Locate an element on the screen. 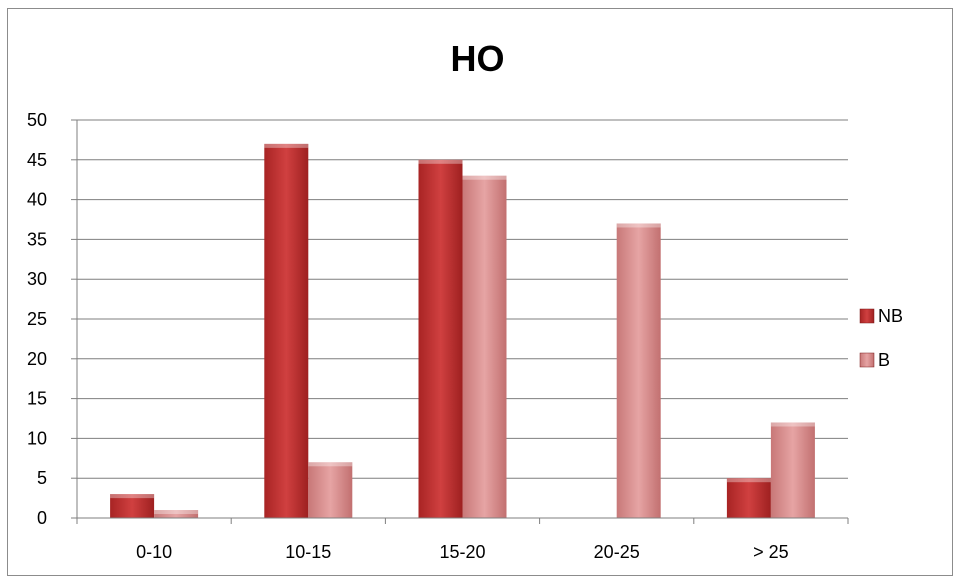 The width and height of the screenshot is (955, 578). y-tick-labels: 0 5 10 15 20 25 30 35 40 45 50 is located at coordinates (37, 319).